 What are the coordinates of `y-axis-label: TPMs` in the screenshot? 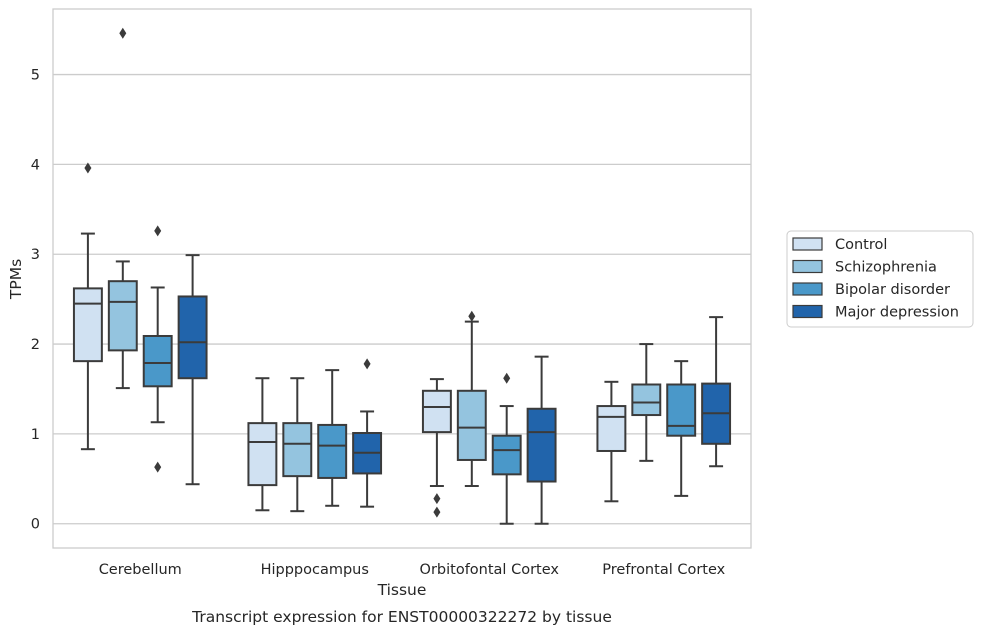 It's located at (16, 279).